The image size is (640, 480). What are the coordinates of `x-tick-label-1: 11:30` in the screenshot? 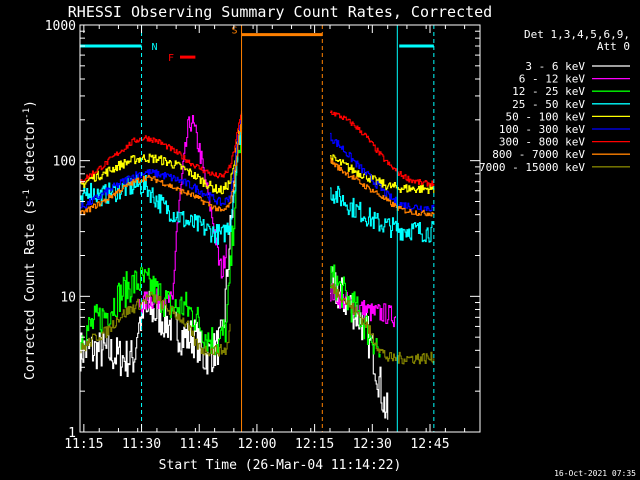 It's located at (141, 444).